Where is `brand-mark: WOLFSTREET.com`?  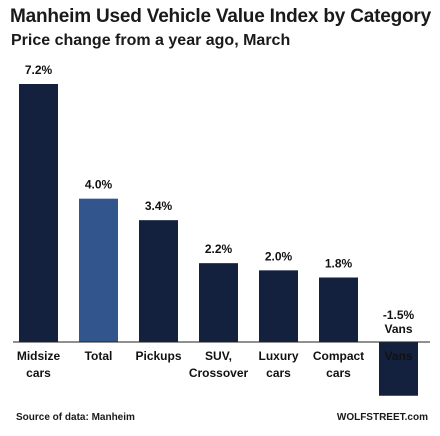 brand-mark: WOLFSTREET.com is located at coordinates (382, 417).